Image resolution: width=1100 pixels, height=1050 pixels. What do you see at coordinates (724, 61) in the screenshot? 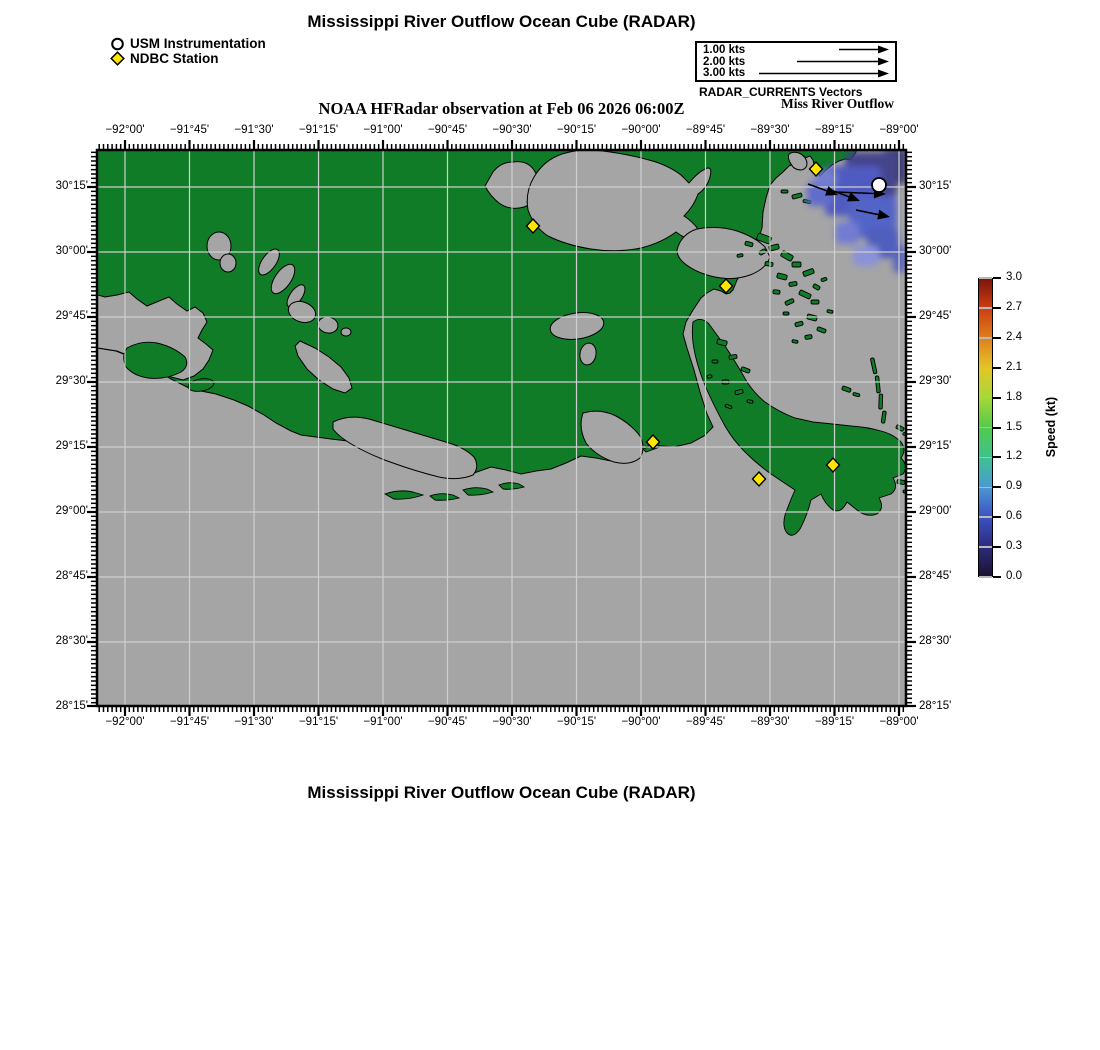
I see `vector-scale-label: 2.00 kts` at bounding box center [724, 61].